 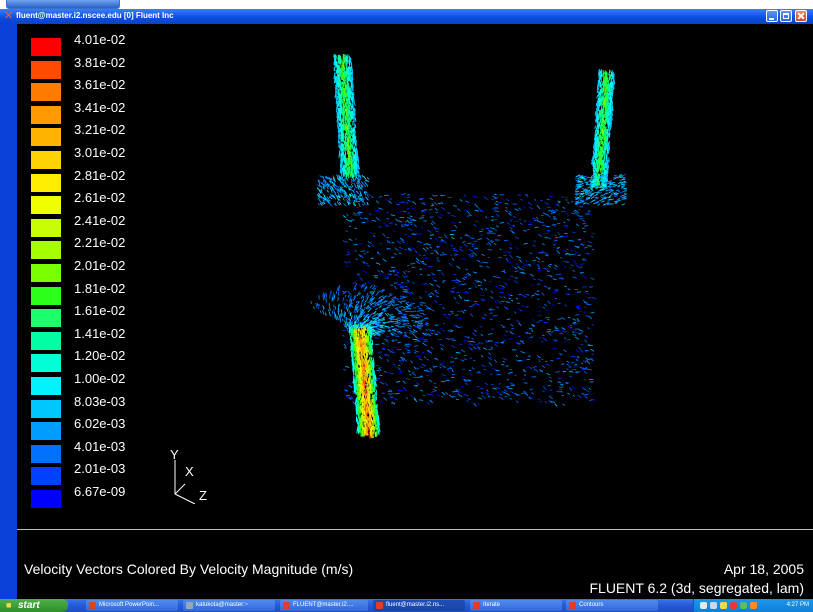 I want to click on minimize-button, so click(x=772, y=16).